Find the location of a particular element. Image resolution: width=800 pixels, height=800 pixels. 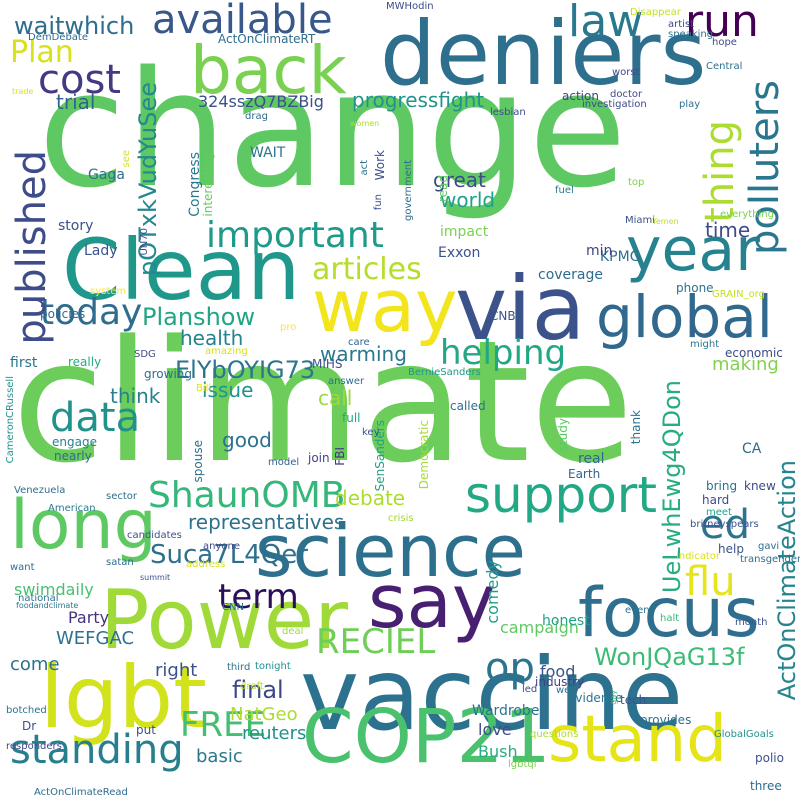

word-deal: deal is located at coordinates (293, 631).